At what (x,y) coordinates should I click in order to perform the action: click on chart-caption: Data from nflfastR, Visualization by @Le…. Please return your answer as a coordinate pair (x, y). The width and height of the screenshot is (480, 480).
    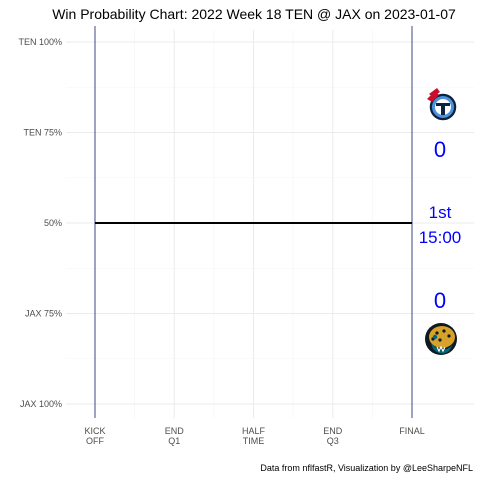
    Looking at the image, I should click on (366, 468).